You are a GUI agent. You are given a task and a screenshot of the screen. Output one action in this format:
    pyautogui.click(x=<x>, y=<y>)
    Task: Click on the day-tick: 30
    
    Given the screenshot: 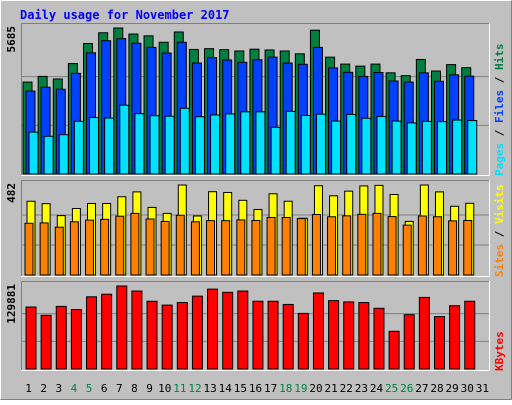 What is the action you would take?
    pyautogui.click(x=467, y=388)
    